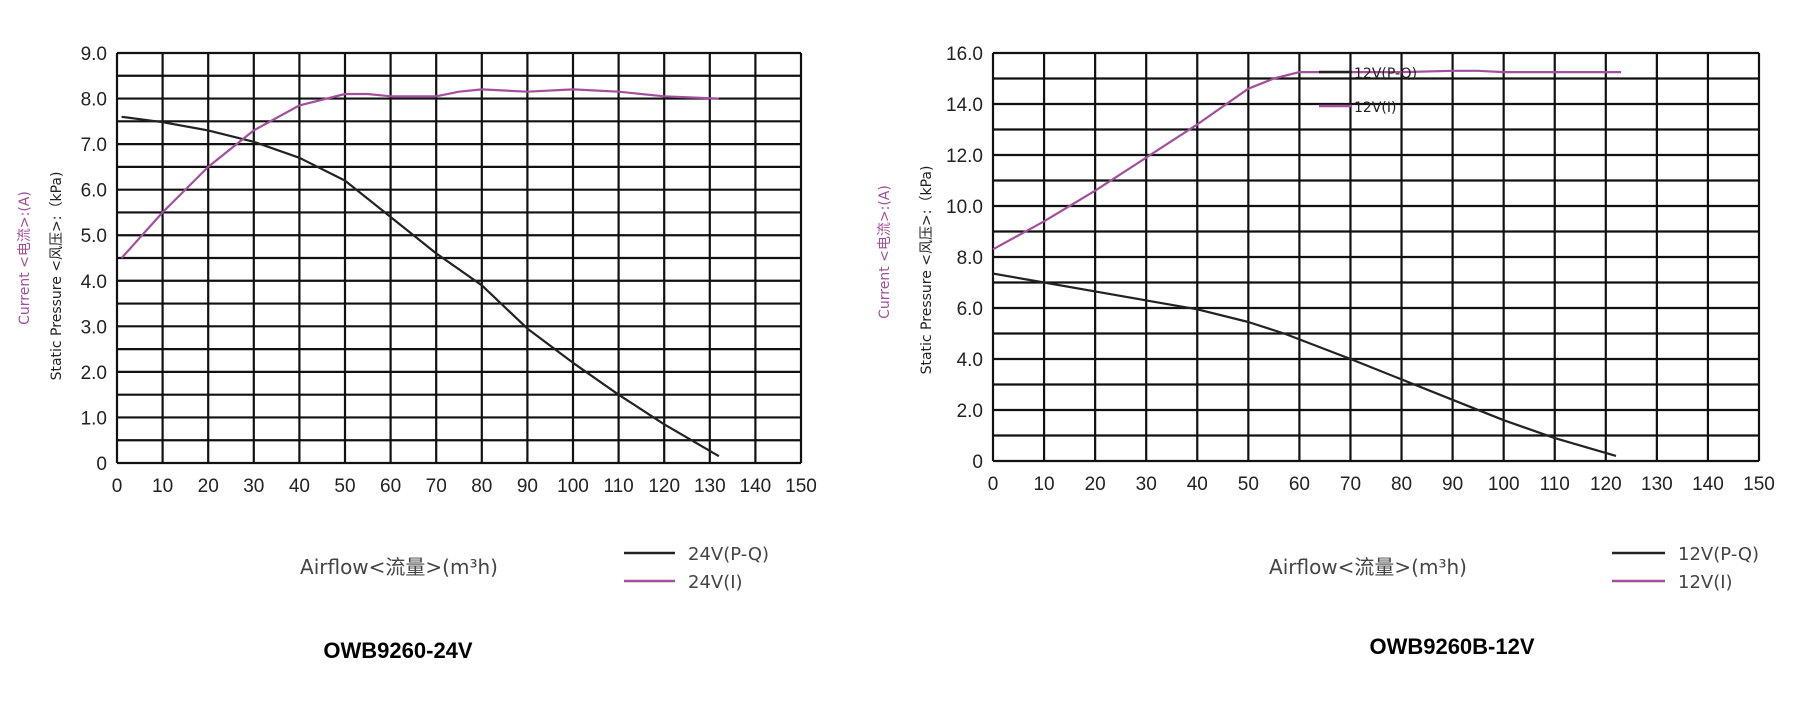  What do you see at coordinates (94, 145) in the screenshot?
I see `y-tick-label: 7.0` at bounding box center [94, 145].